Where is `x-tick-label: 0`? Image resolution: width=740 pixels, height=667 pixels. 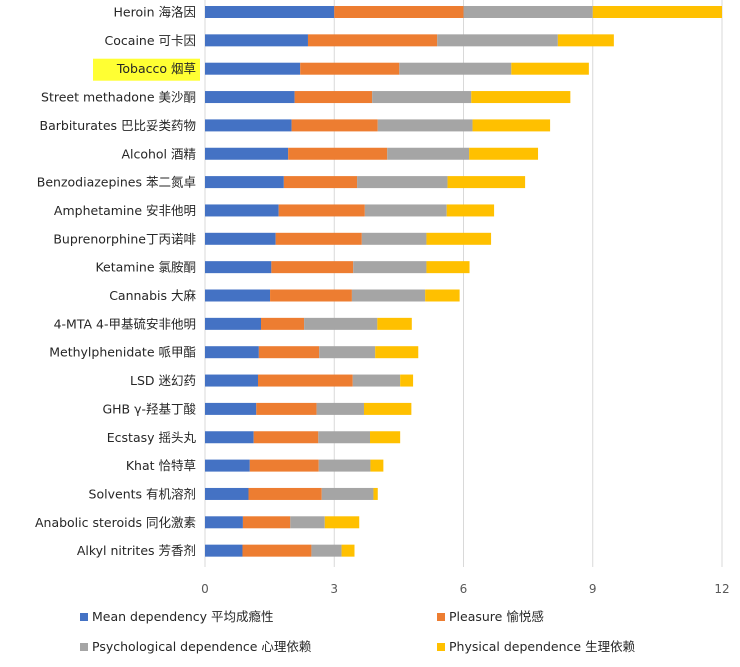 x-tick-label: 0 is located at coordinates (205, 589).